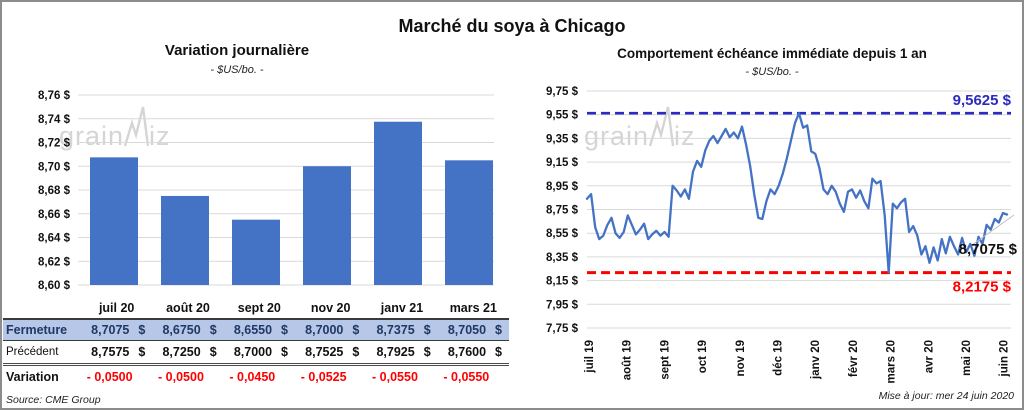 The width and height of the screenshot is (1024, 410). Describe the element at coordinates (324, 352) in the screenshot. I see `cell-value: 8,7525` at that location.